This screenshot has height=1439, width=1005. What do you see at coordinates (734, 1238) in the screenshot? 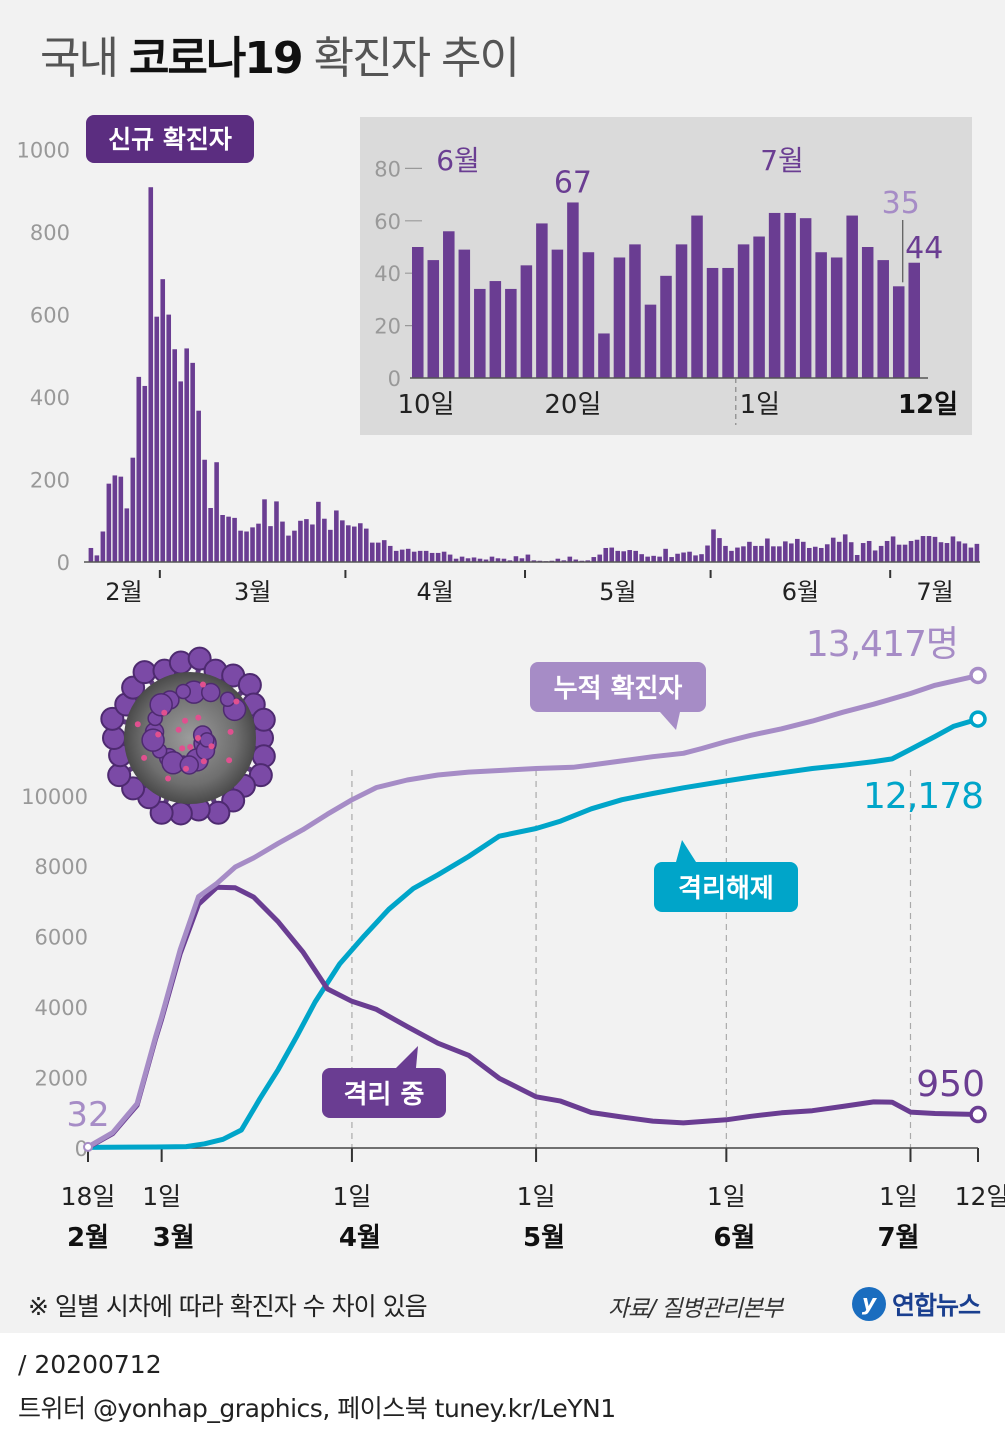
I see `x-tick-month-label: 6월` at bounding box center [734, 1238].